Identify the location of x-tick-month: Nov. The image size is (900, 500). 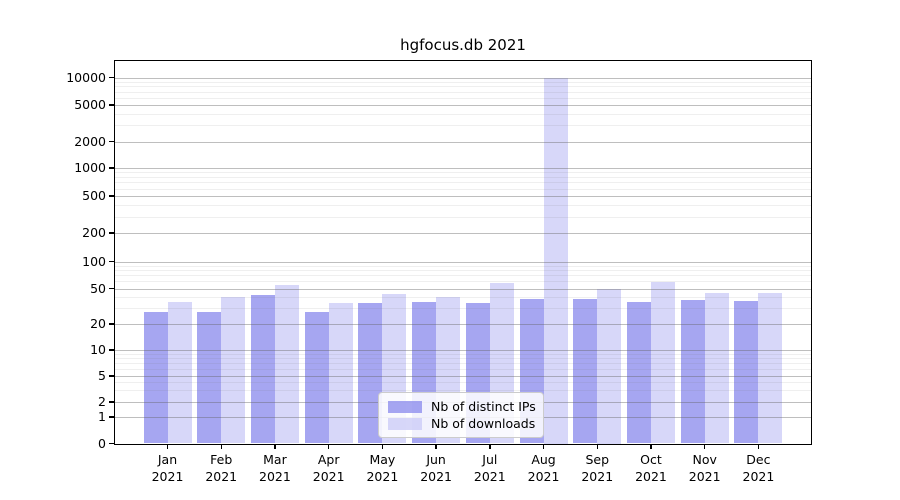
(704, 459).